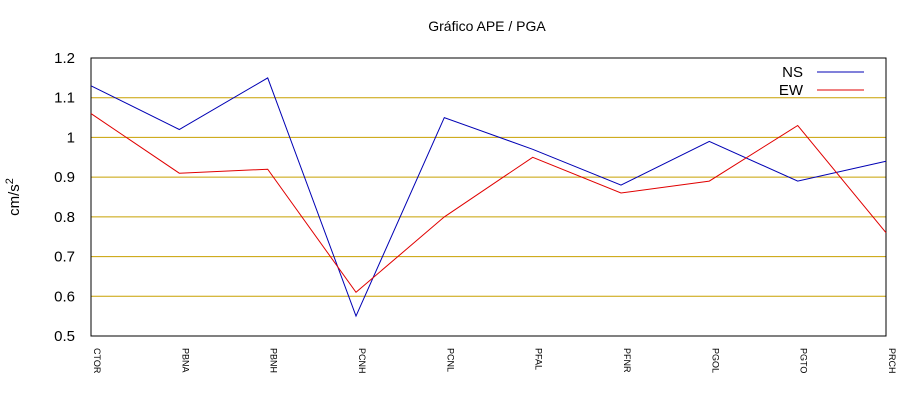  What do you see at coordinates (487, 26) in the screenshot?
I see `chart-title: Gráfico APE / PGA` at bounding box center [487, 26].